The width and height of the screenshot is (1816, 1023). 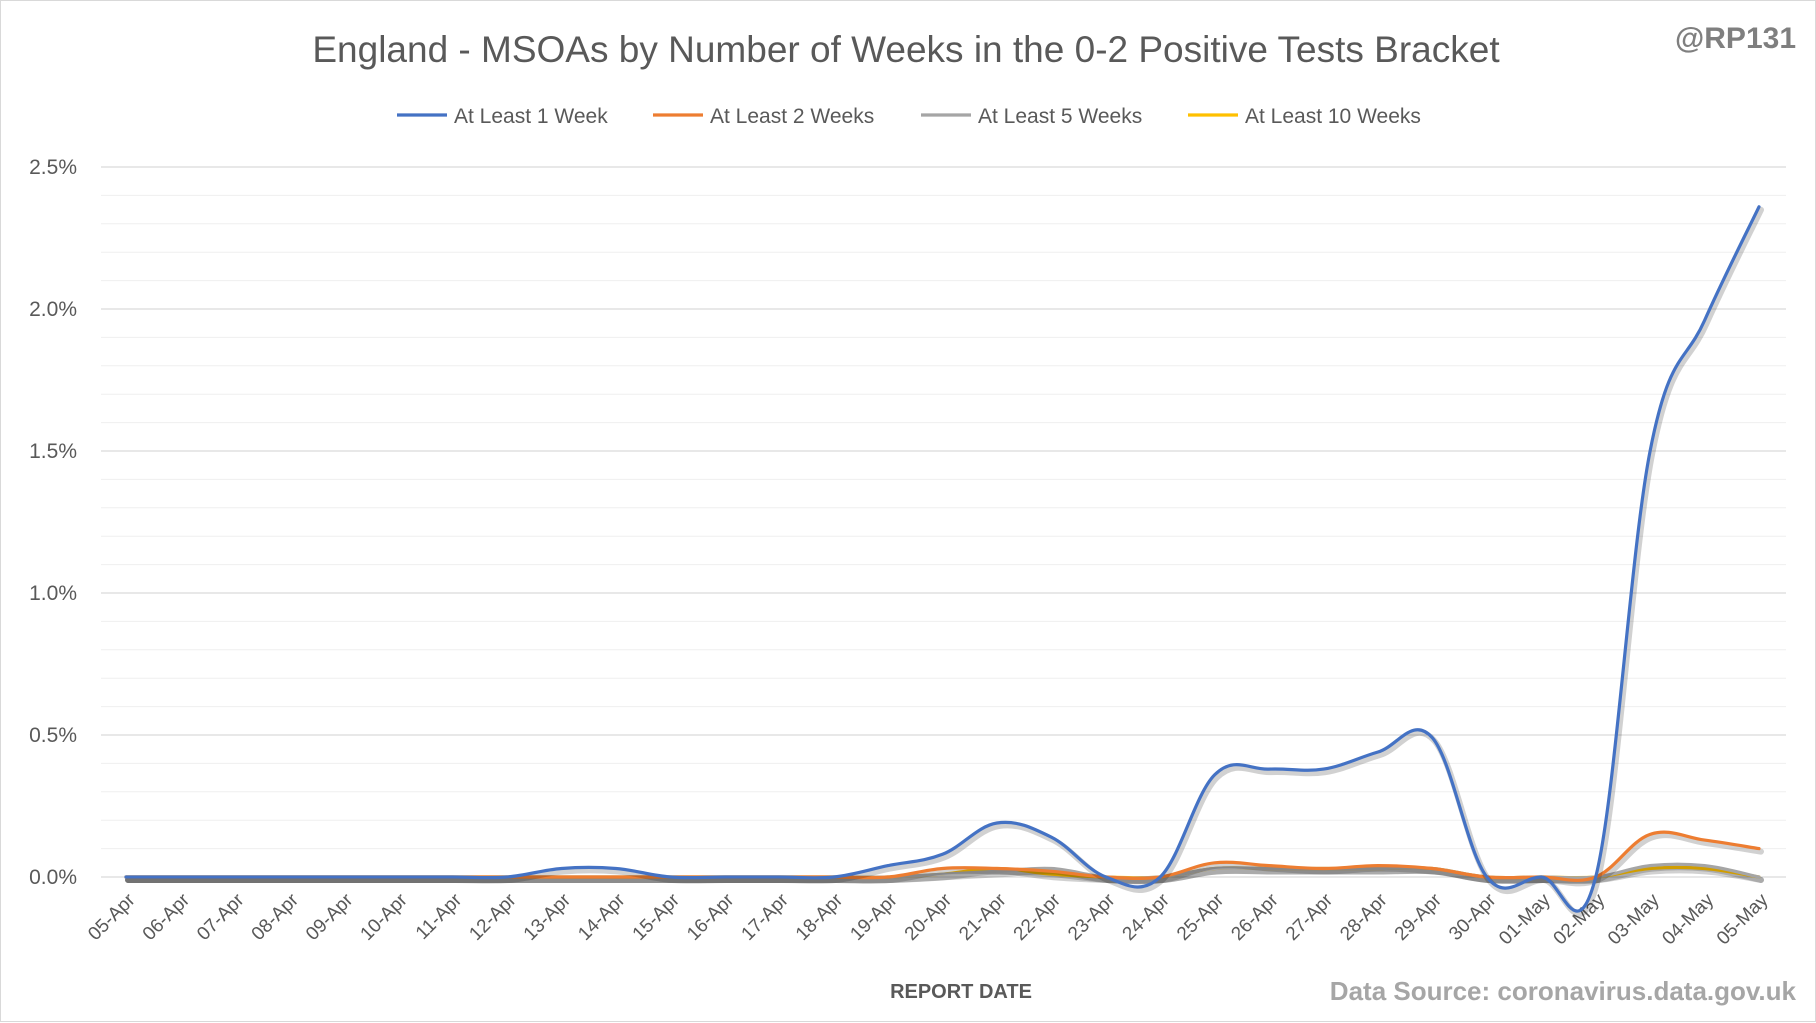 What do you see at coordinates (531, 116) in the screenshot?
I see `legend-label: At Least 1 Week` at bounding box center [531, 116].